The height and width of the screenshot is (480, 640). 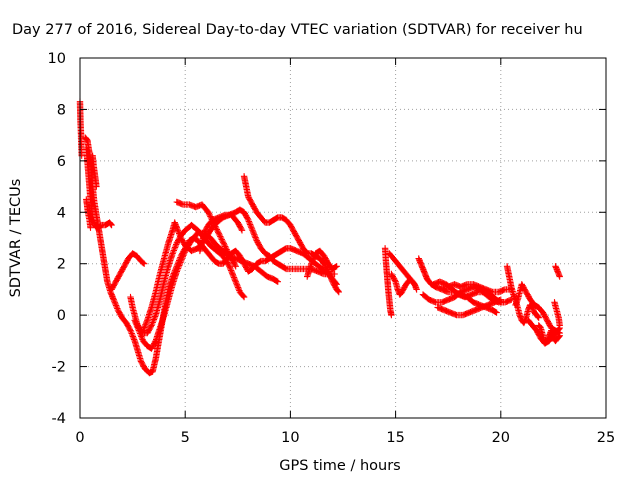 What do you see at coordinates (339, 466) in the screenshot?
I see `x-axis-label: GPS time / hours` at bounding box center [339, 466].